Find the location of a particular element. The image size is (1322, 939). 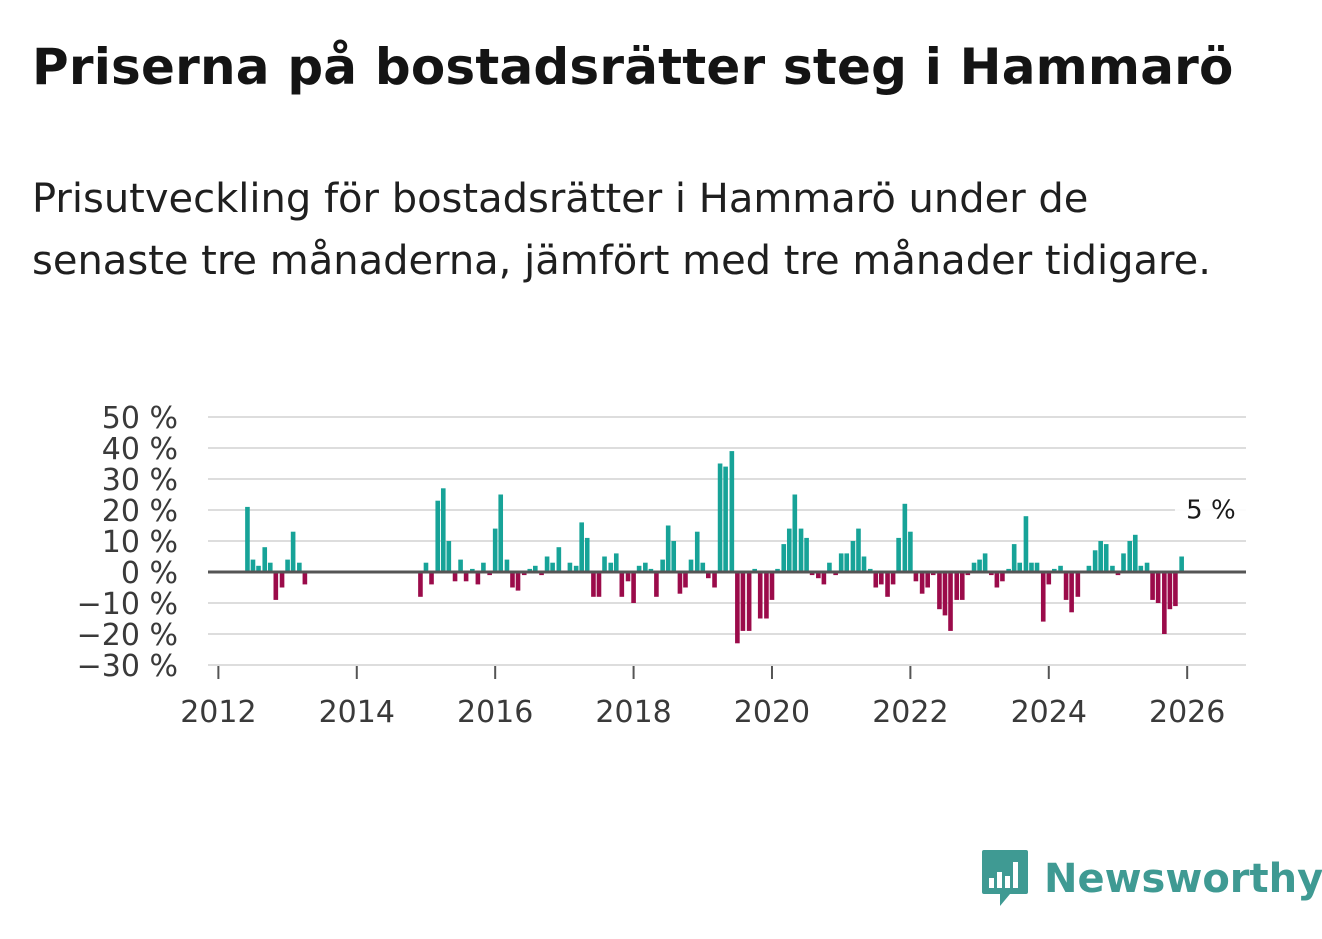

annotations: 5 % is located at coordinates (1210, 510).